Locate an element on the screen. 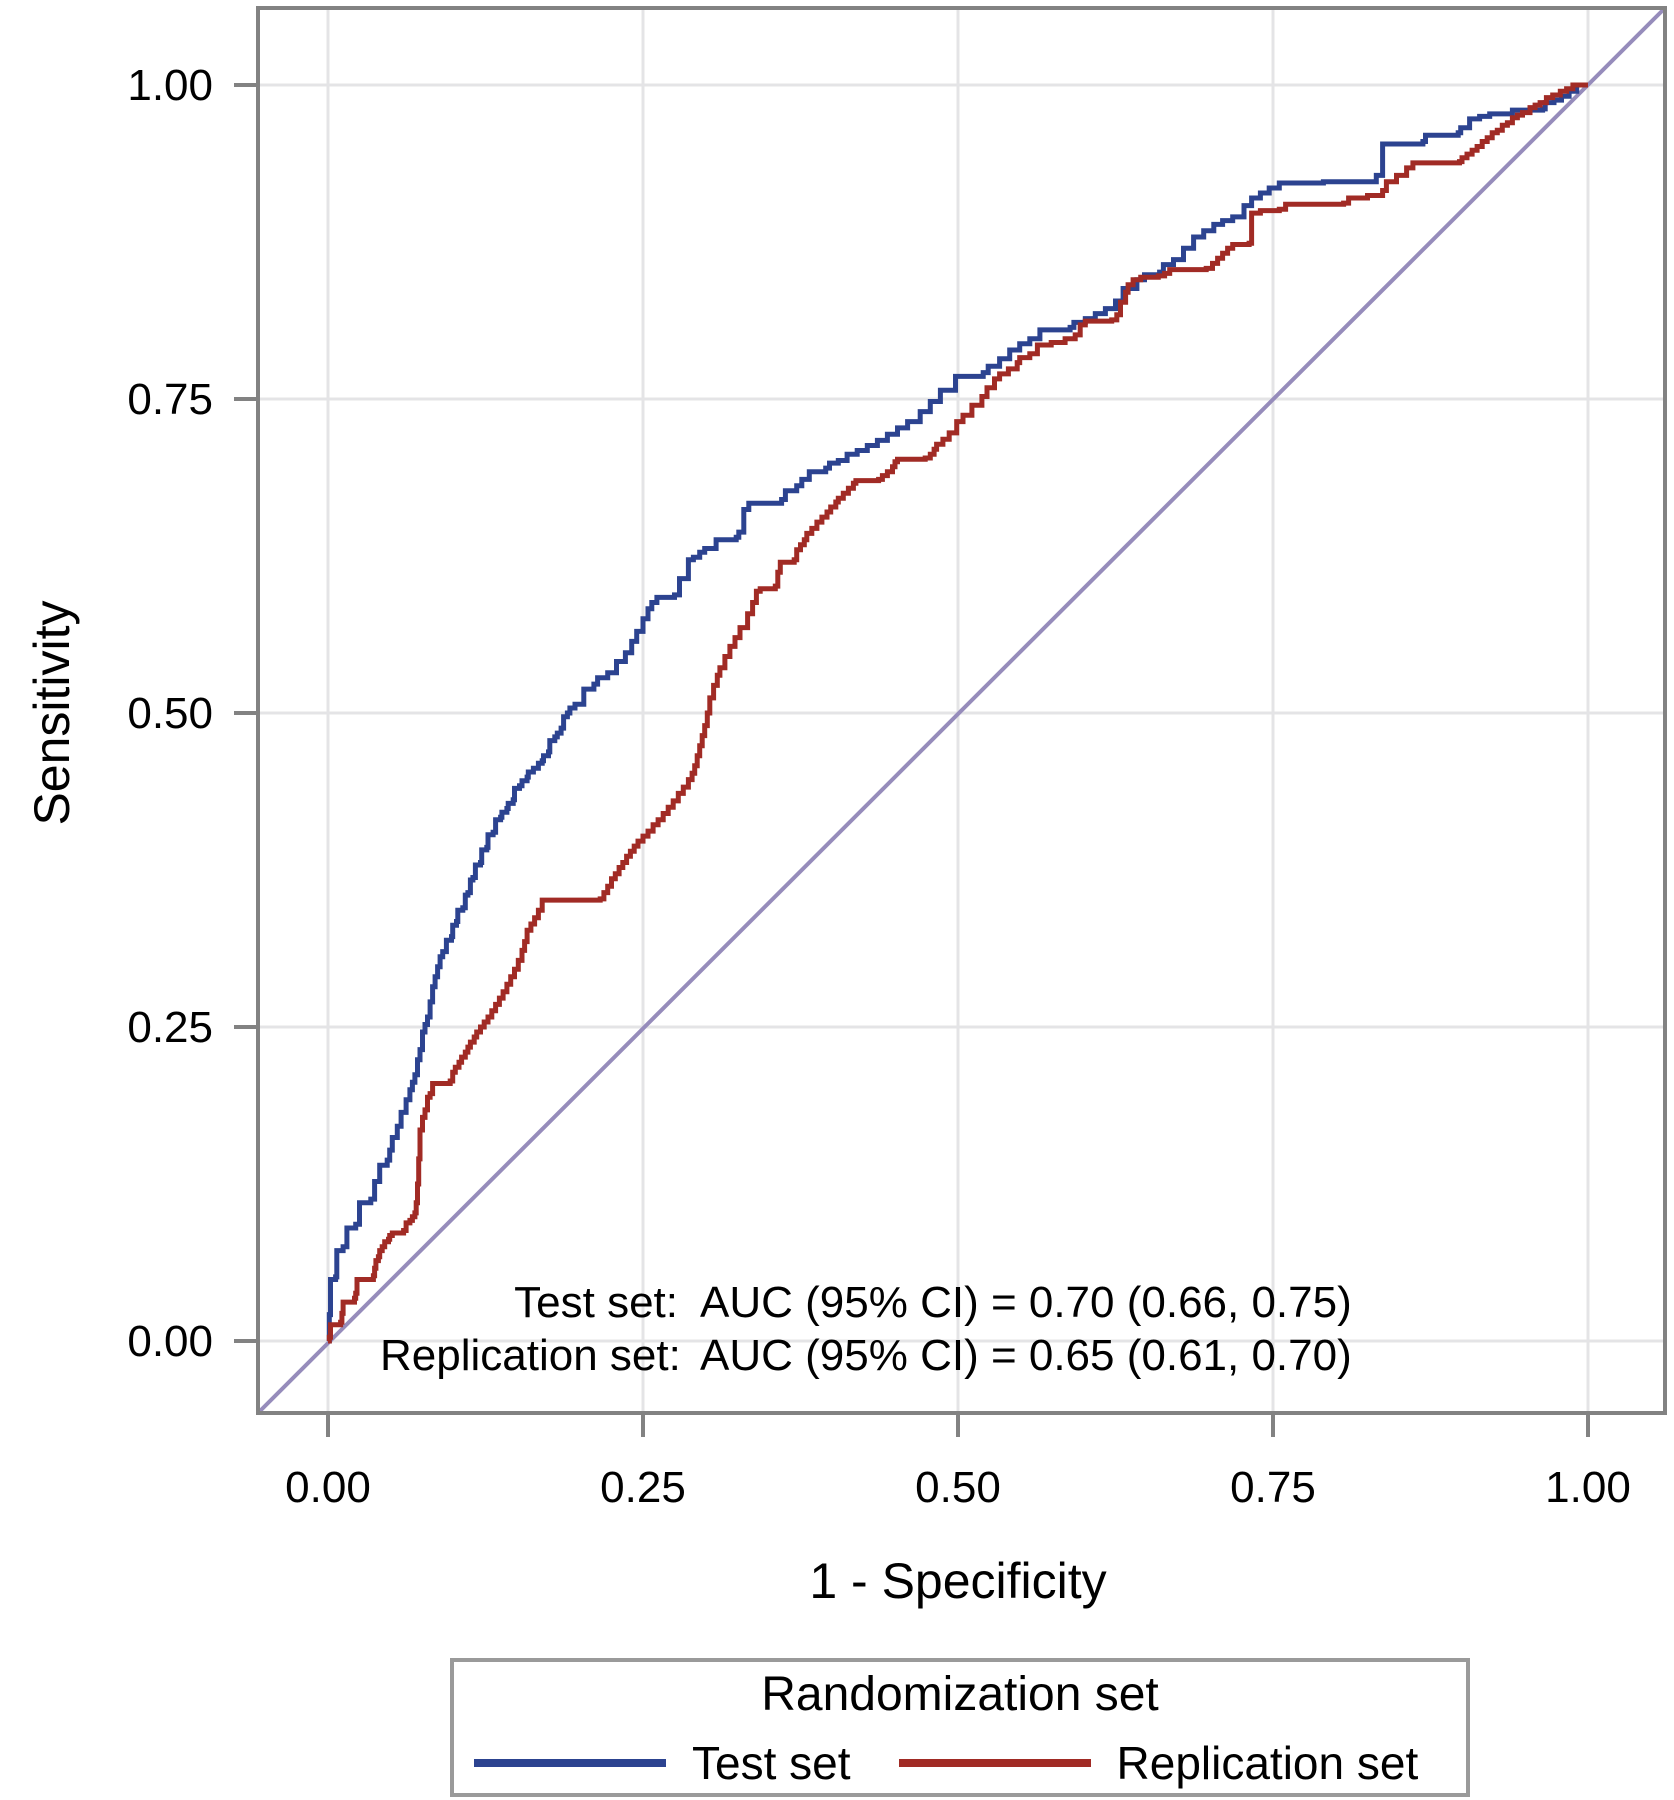 Image resolution: width=1674 pixels, height=1800 pixels. y-tick-label: 0.75 is located at coordinates (170, 399).